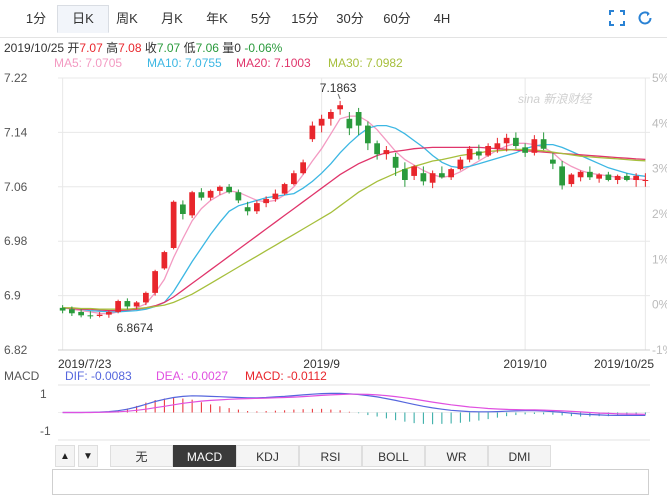 This screenshot has width=667, height=498. I want to click on tab-2: 周K, so click(127, 18).